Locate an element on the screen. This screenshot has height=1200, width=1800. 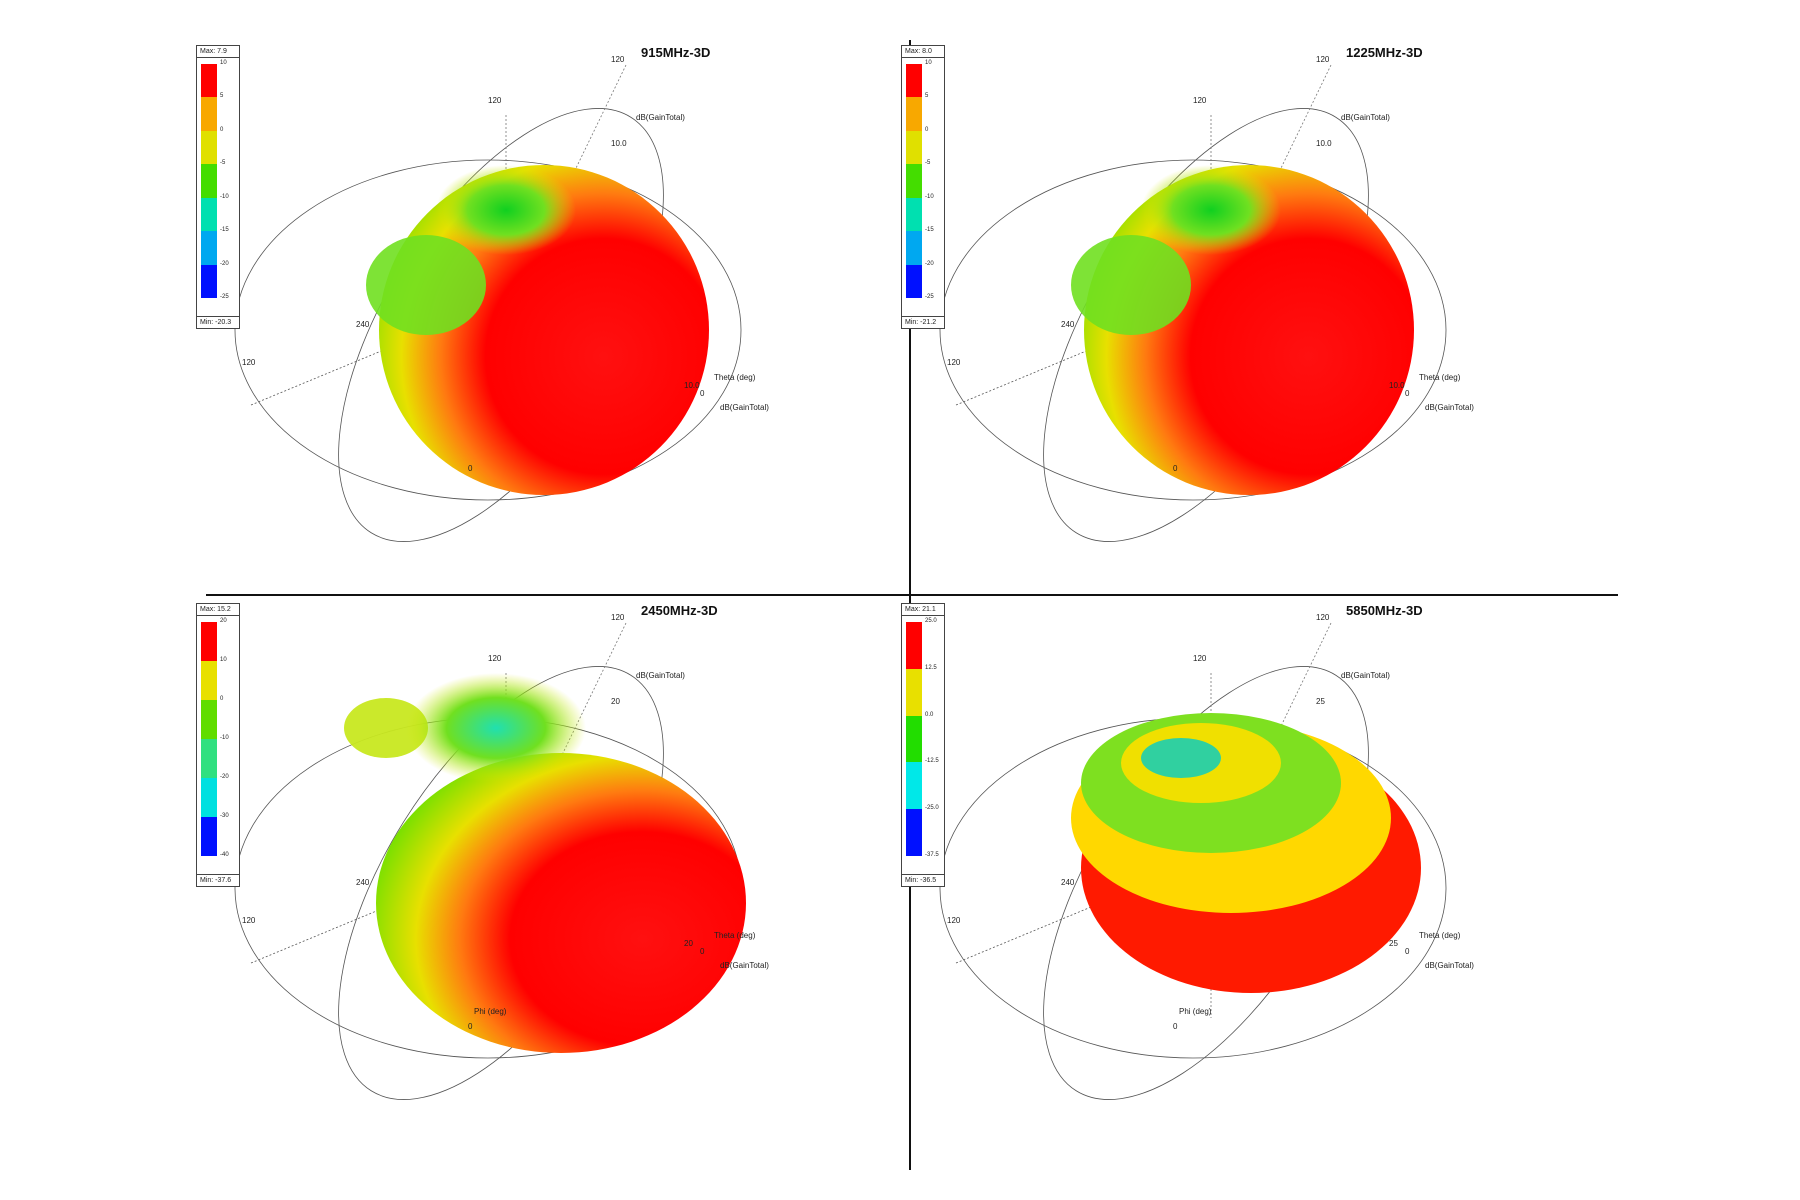
radiation-lobe is located at coordinates (561, 903).